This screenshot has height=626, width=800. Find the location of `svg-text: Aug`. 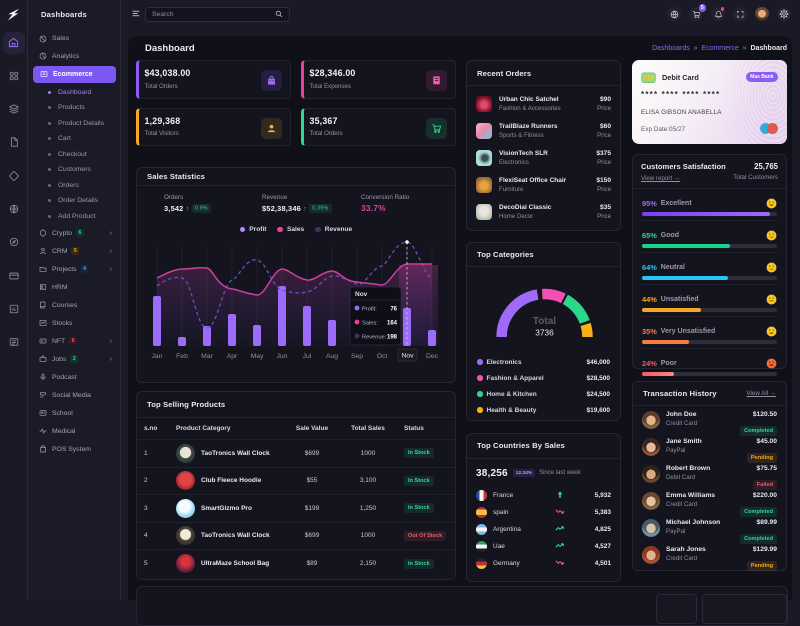

svg-text: Aug is located at coordinates (332, 356).